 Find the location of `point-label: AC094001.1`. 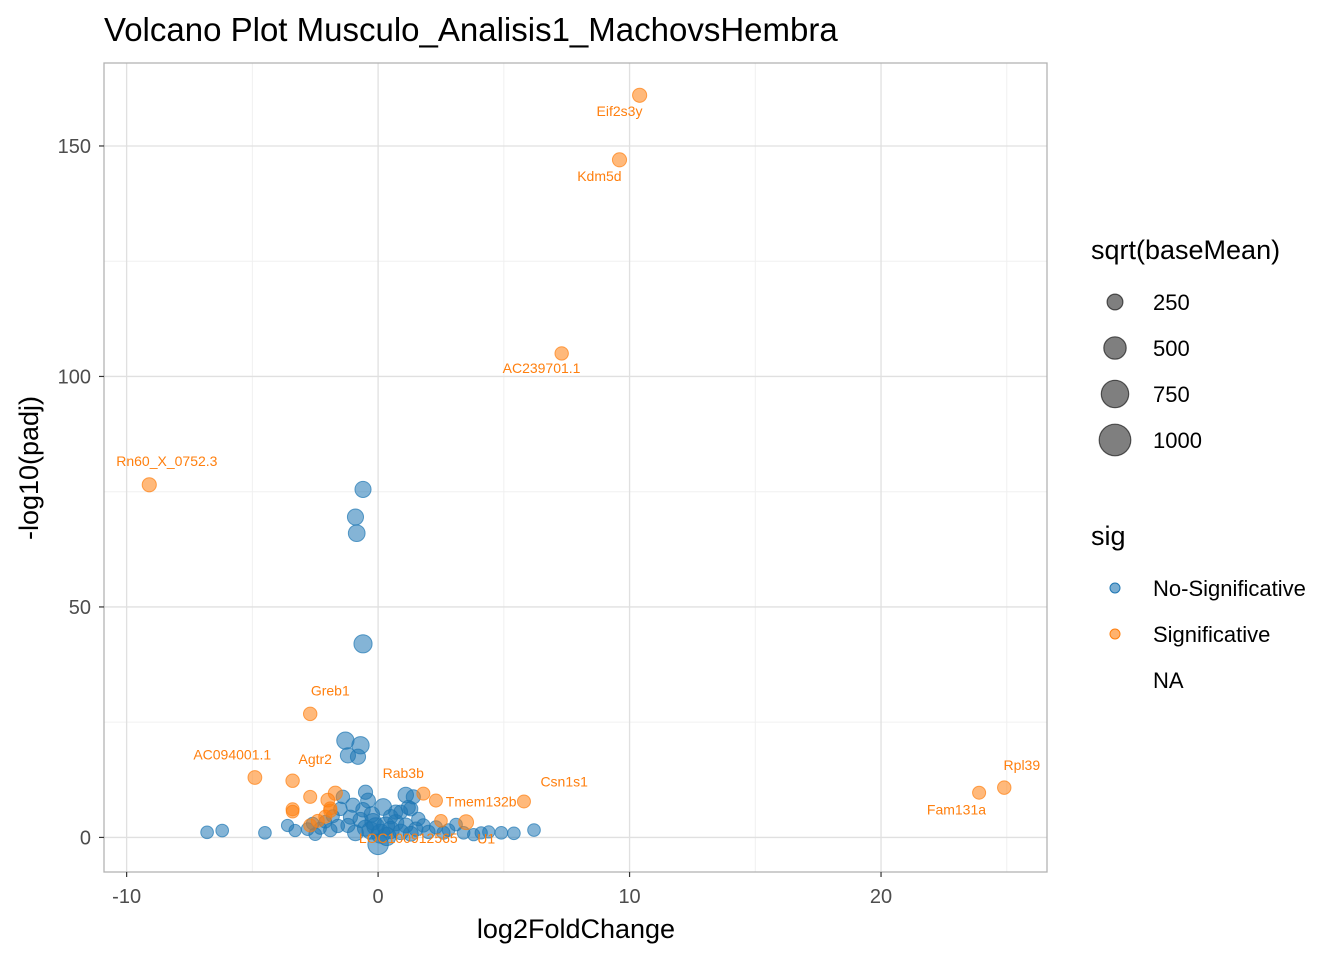

point-label: AC094001.1 is located at coordinates (232, 755).